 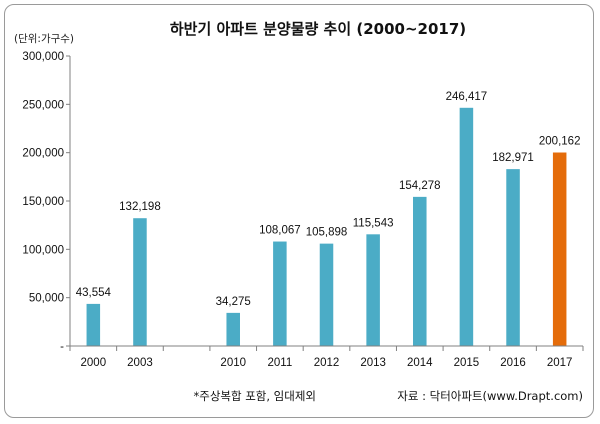 What do you see at coordinates (420, 363) in the screenshot?
I see `x-tick-label: 2014` at bounding box center [420, 363].